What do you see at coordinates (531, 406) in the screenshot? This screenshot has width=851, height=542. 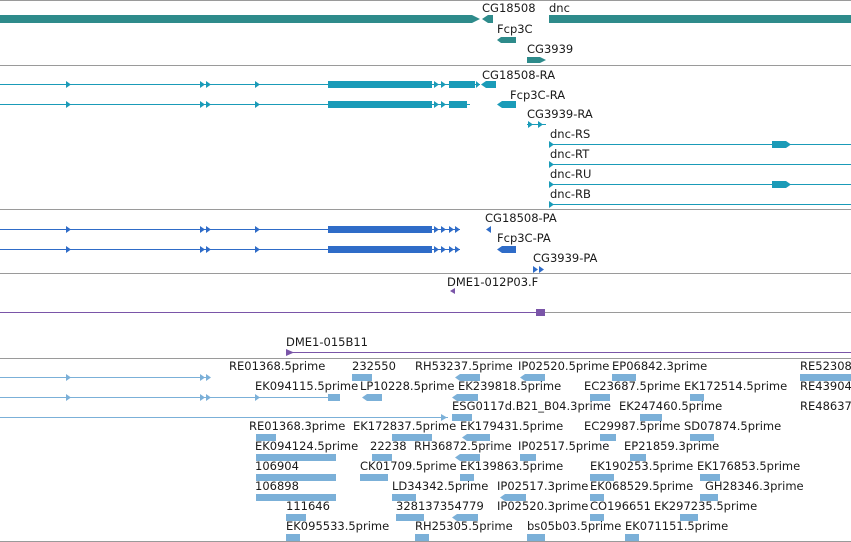 I see `est-label: ESG0117d.B21_B04.3prime` at bounding box center [531, 406].